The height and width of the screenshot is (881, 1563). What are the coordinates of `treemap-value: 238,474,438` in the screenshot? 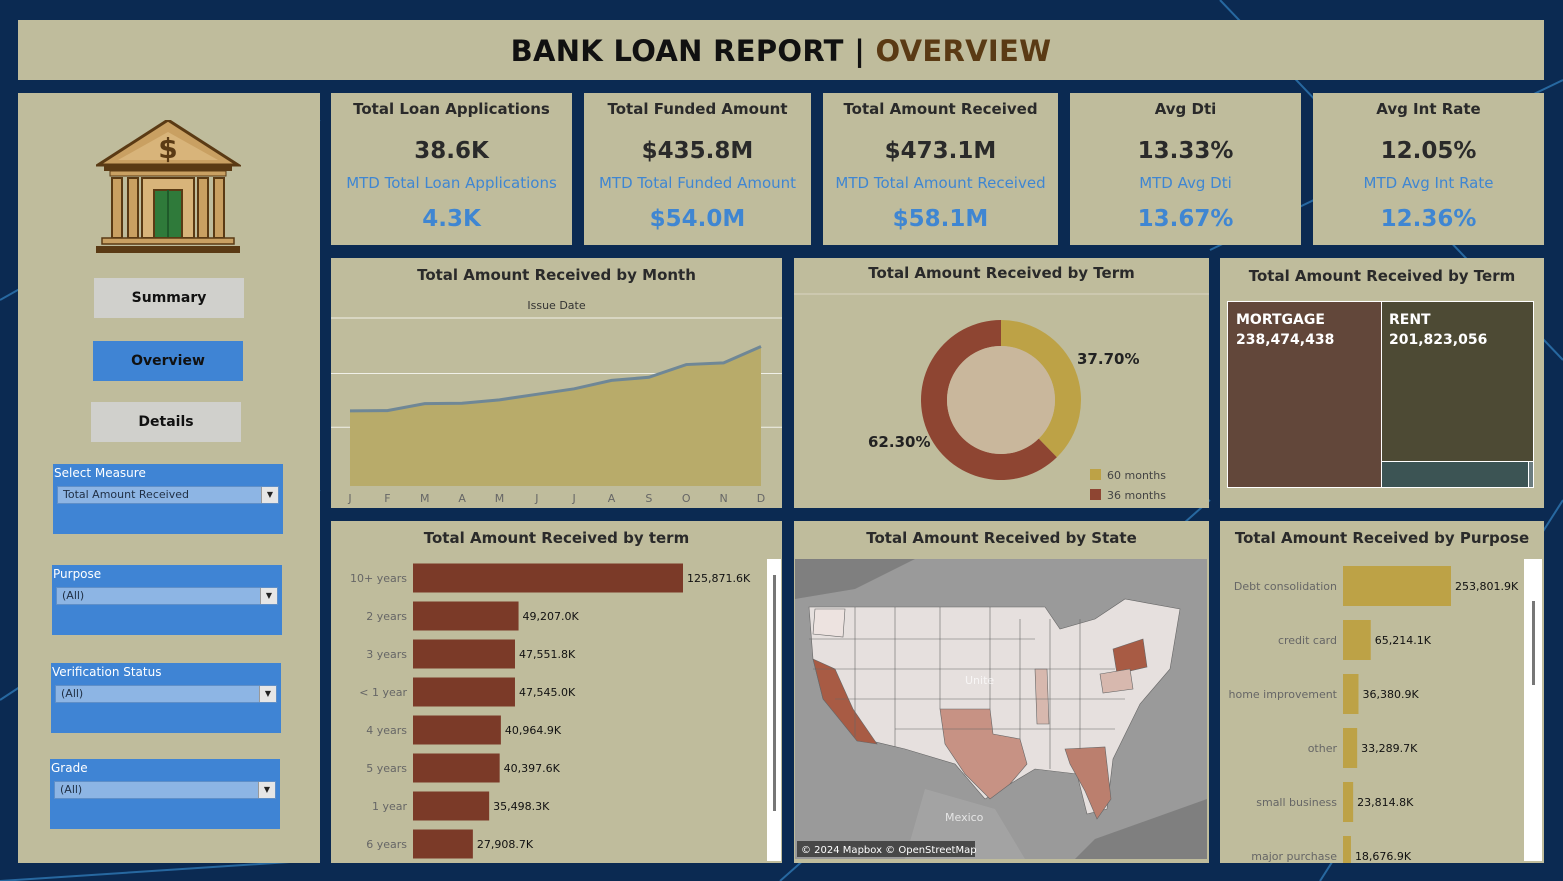 It's located at (1285, 340).